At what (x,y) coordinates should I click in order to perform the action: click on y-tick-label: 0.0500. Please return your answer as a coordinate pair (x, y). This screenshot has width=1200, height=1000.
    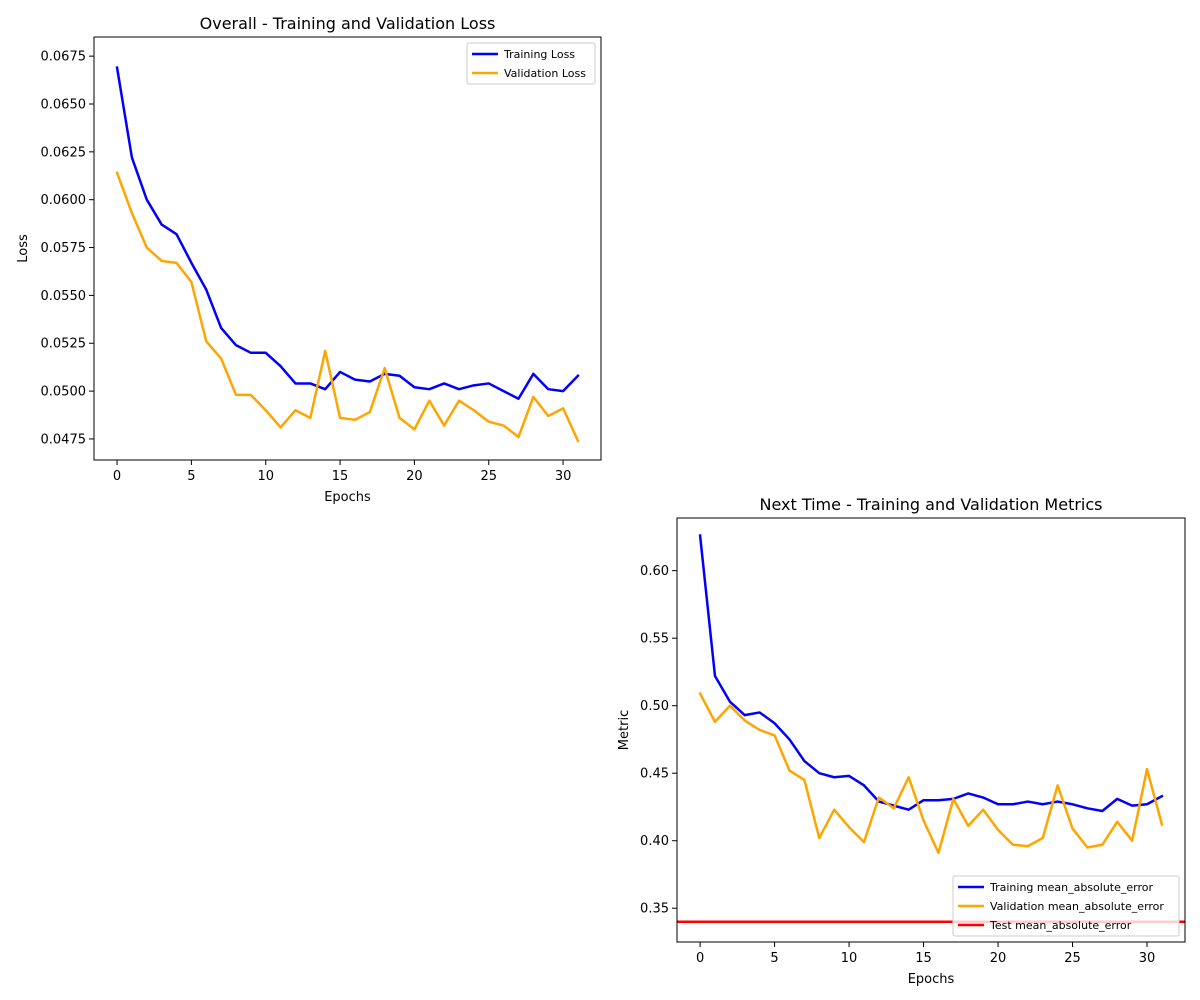
    Looking at the image, I should click on (64, 392).